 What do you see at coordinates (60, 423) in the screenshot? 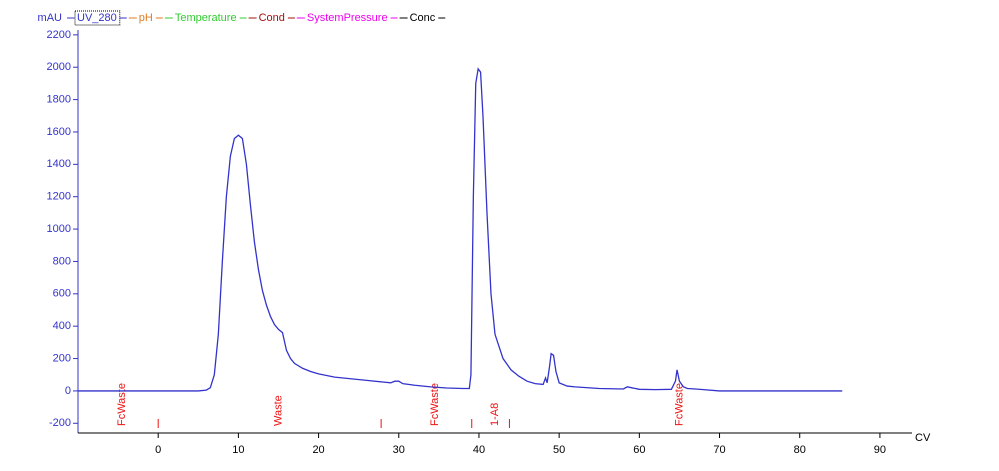
I see `y-tick-label: -200` at bounding box center [60, 423].